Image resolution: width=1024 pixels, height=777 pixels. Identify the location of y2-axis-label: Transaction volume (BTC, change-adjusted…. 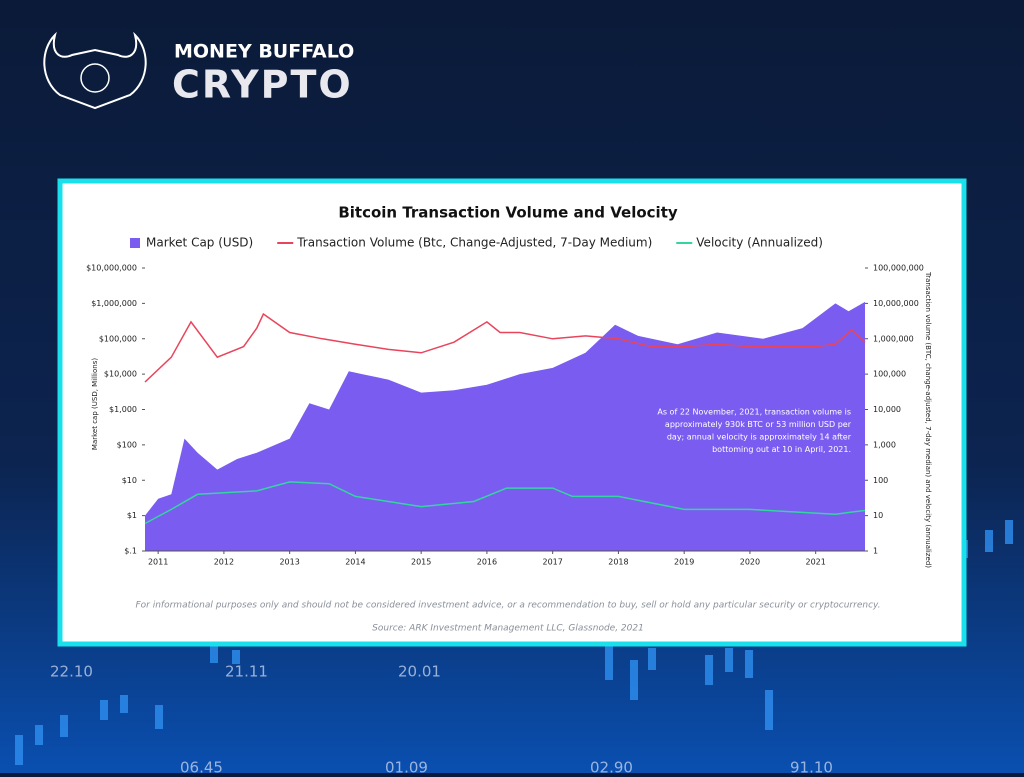
(928, 419).